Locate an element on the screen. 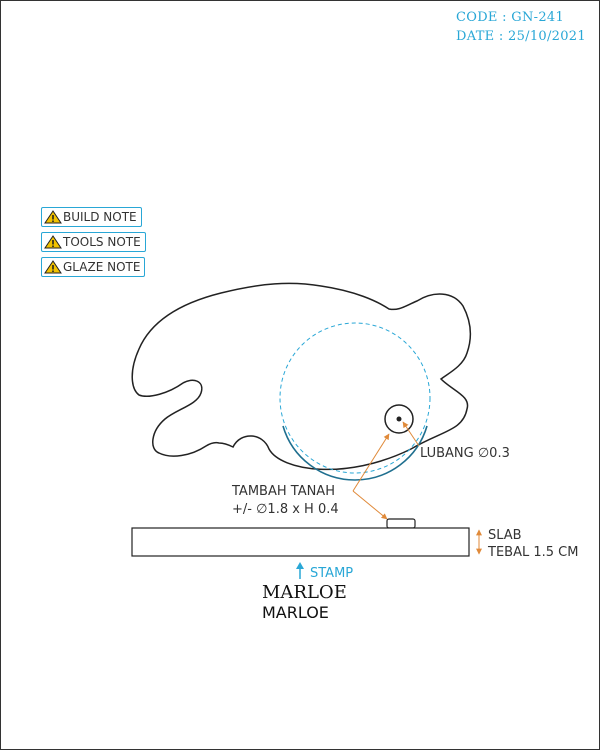  code-label: CODE : GN-241 is located at coordinates (510, 17).